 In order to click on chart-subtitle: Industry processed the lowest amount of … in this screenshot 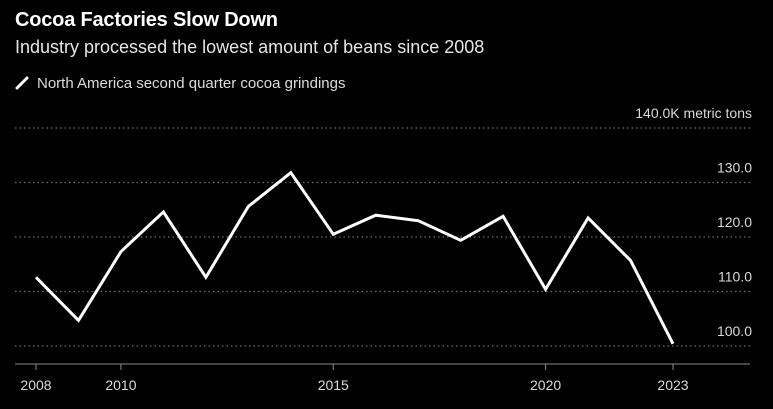, I will do `click(250, 47)`.